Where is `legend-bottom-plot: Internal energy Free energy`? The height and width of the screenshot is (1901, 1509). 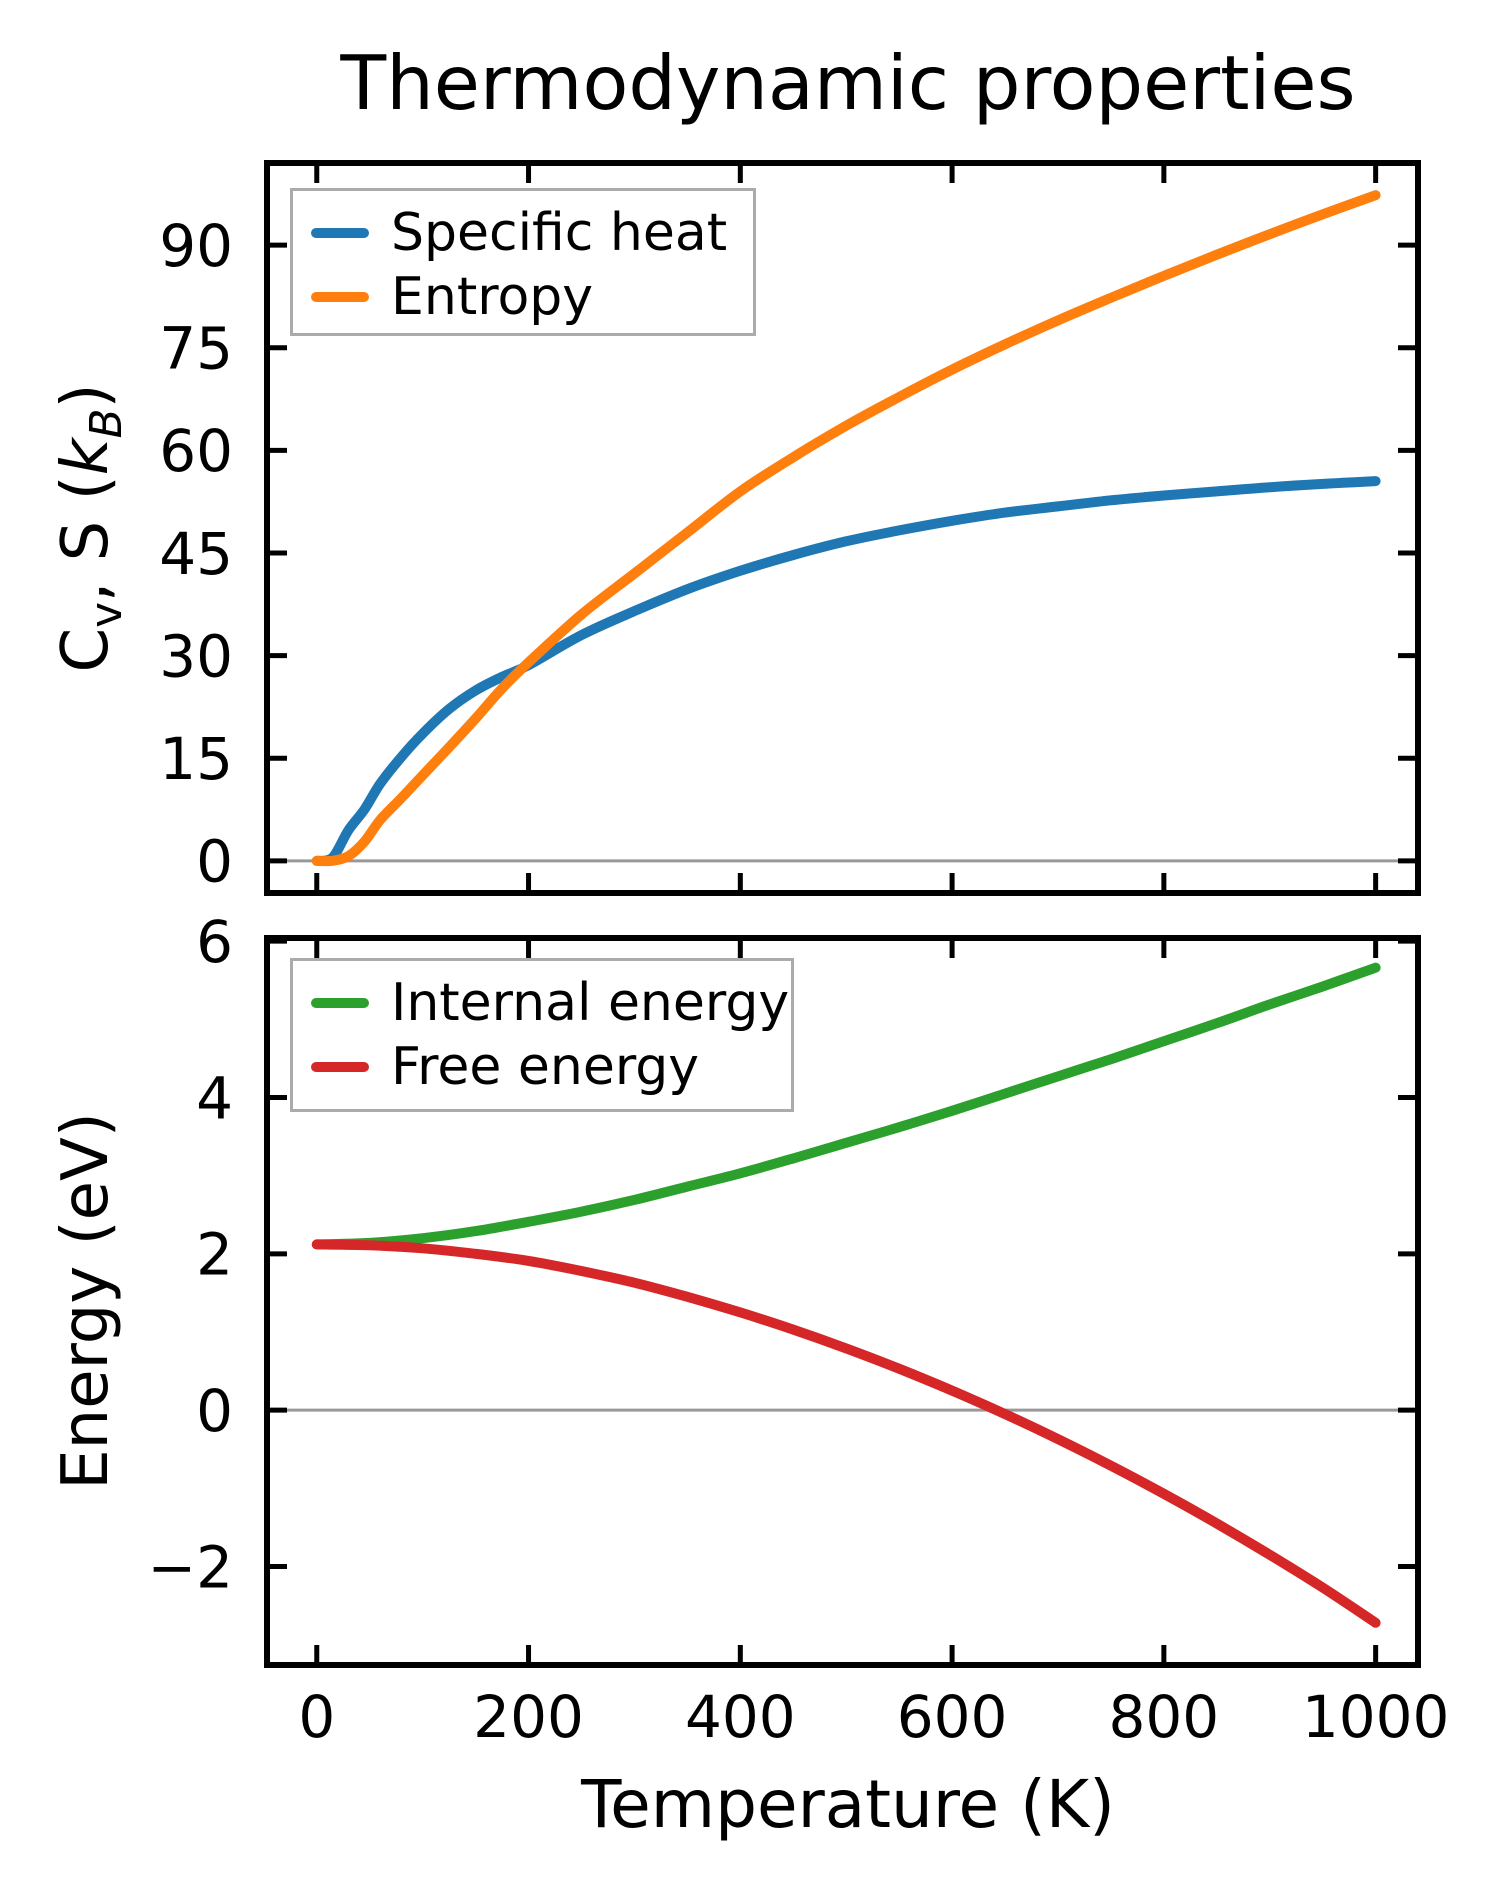 legend-bottom-plot: Internal energy Free energy is located at coordinates (542, 1035).